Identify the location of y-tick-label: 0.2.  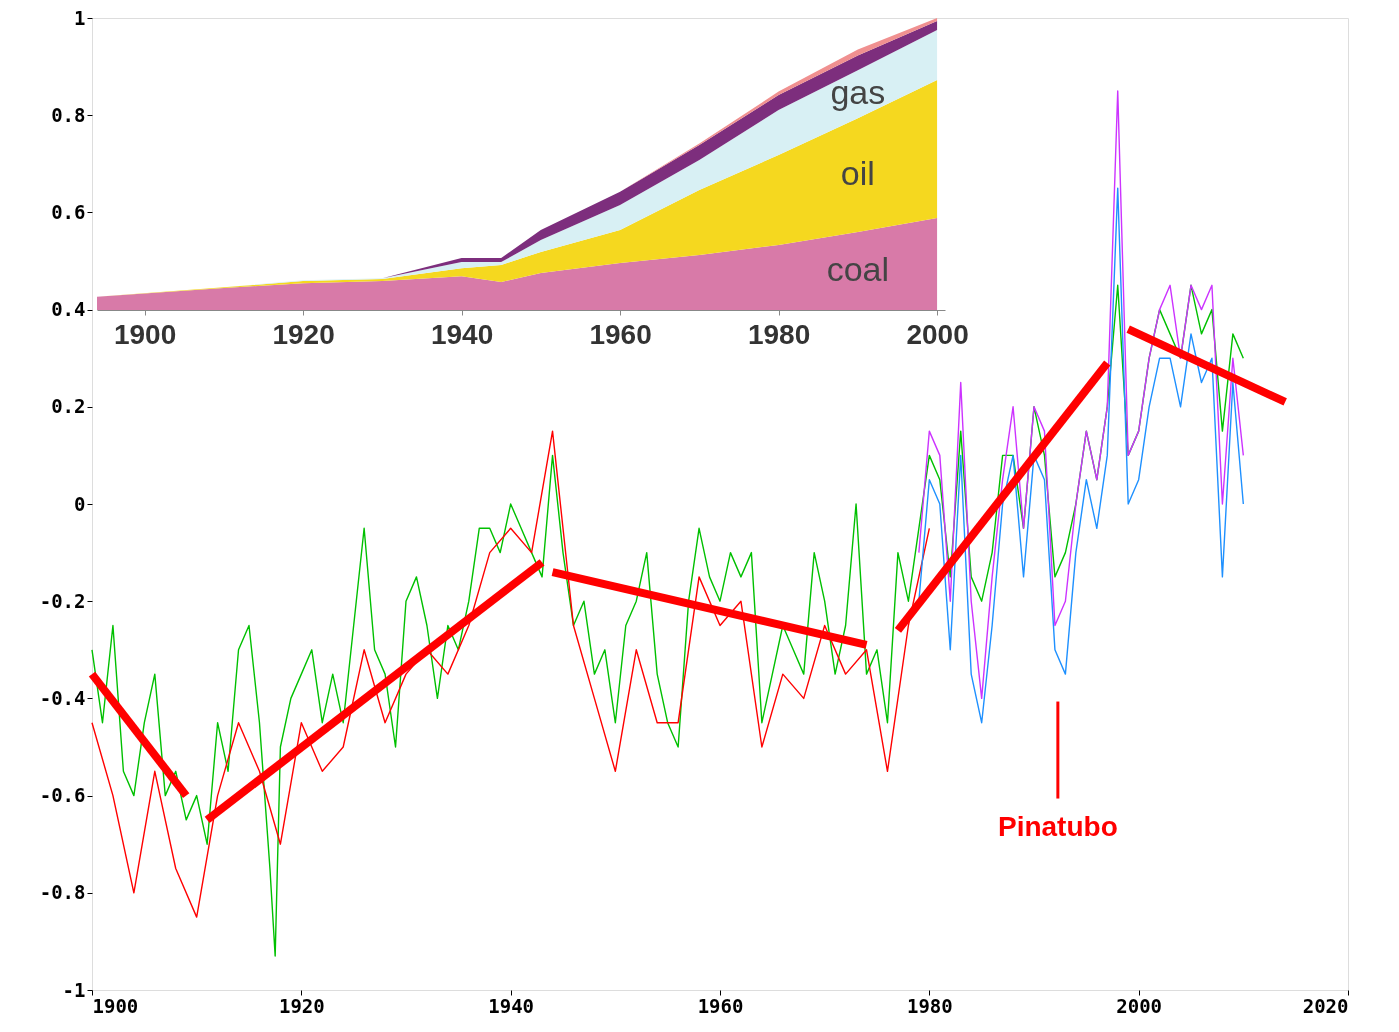
(68, 406).